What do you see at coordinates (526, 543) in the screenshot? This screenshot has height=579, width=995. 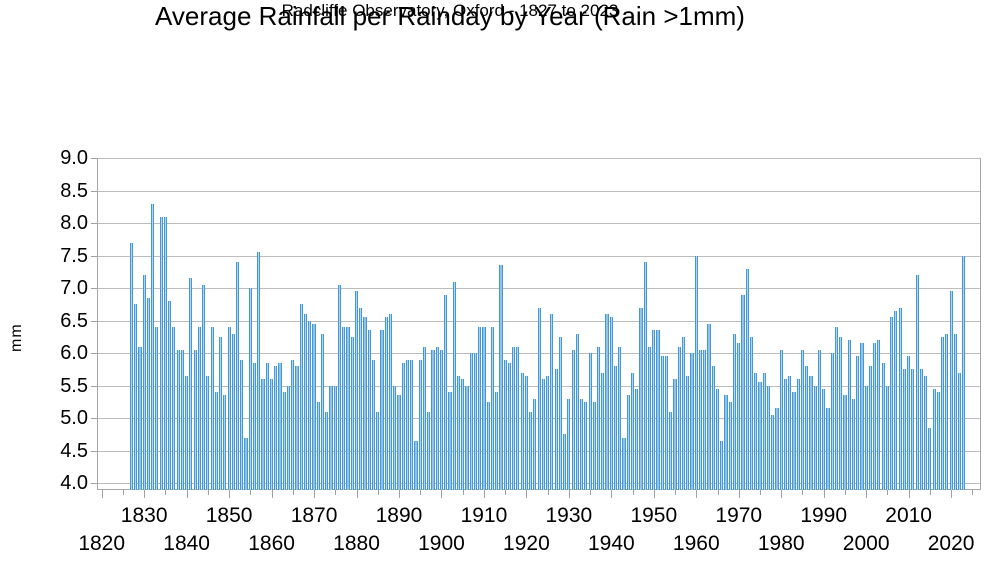 I see `x-axis-label: 1920` at bounding box center [526, 543].